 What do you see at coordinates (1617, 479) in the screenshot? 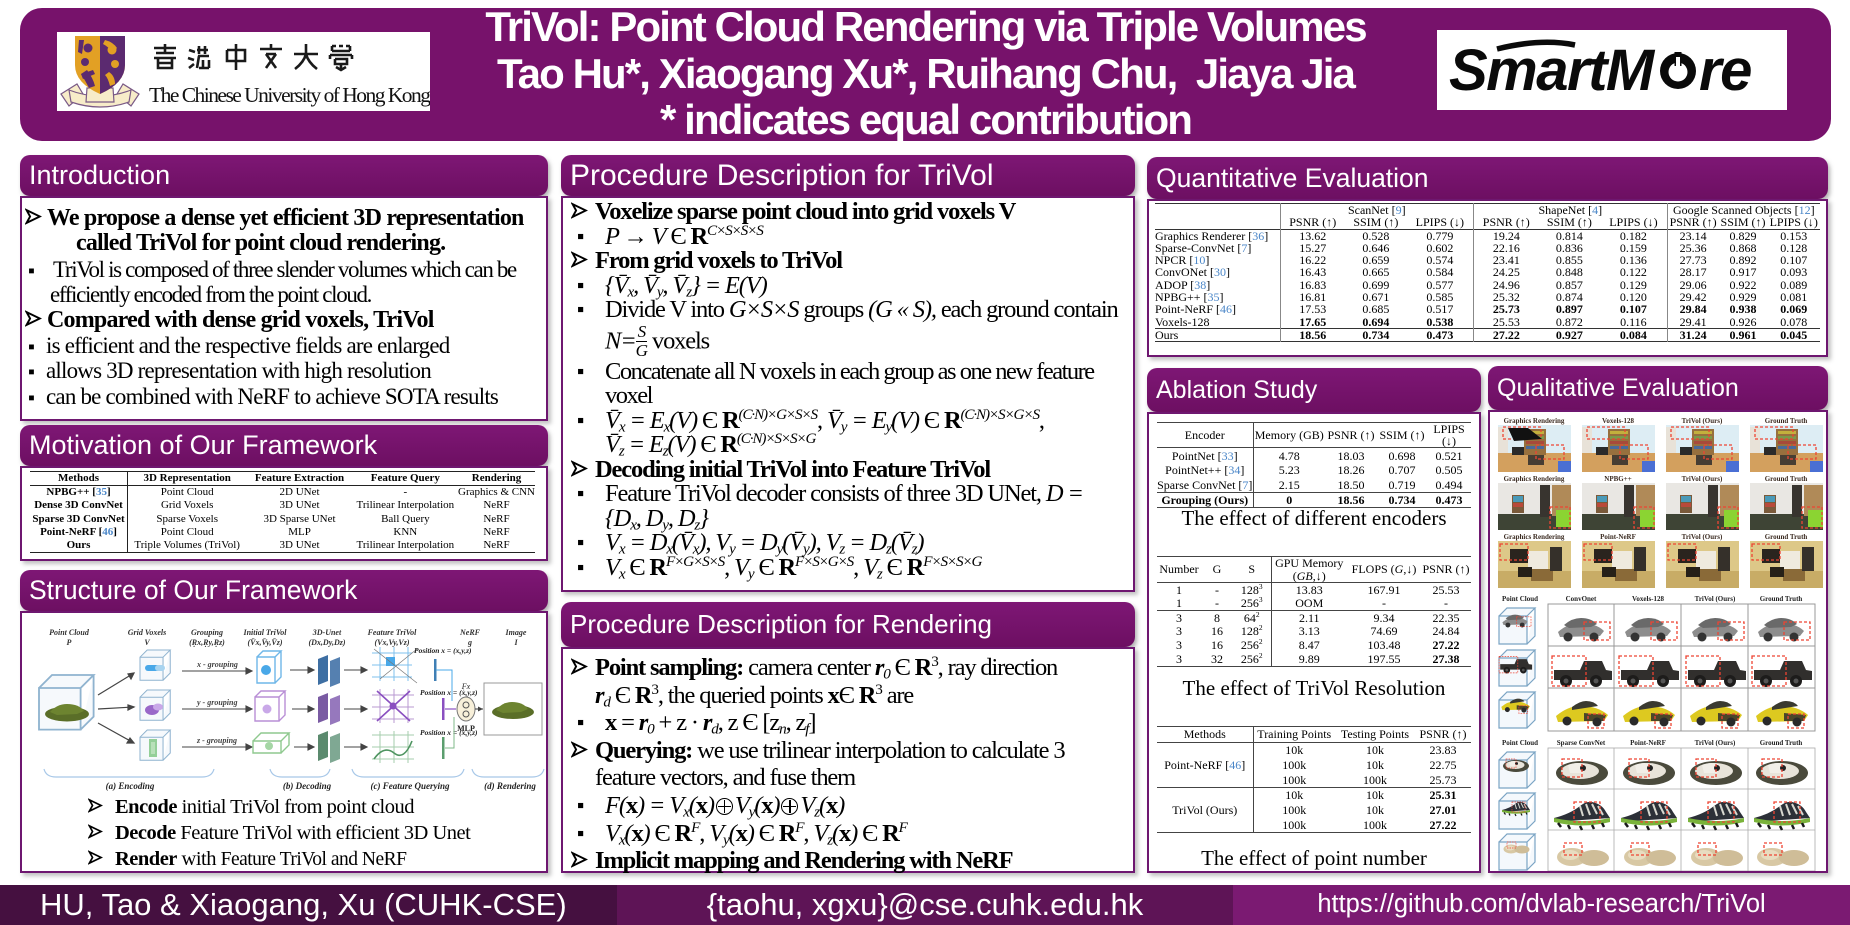
I see `svg-text: NPBG++` at bounding box center [1617, 479].